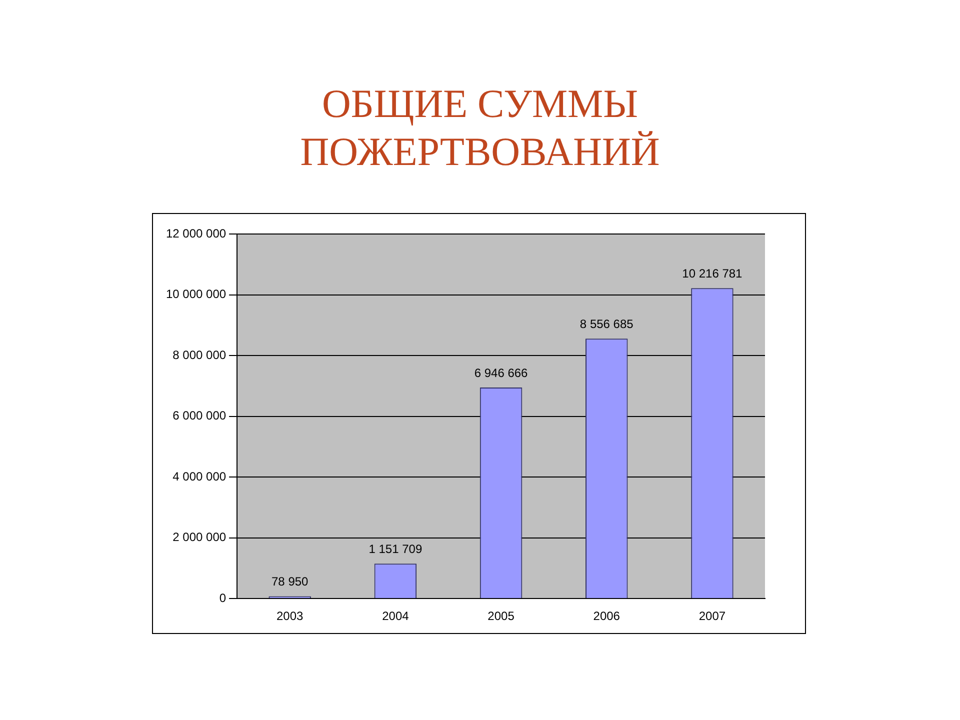 The image size is (960, 720). I want to click on y-tick-label: 4 000 000, so click(199, 476).